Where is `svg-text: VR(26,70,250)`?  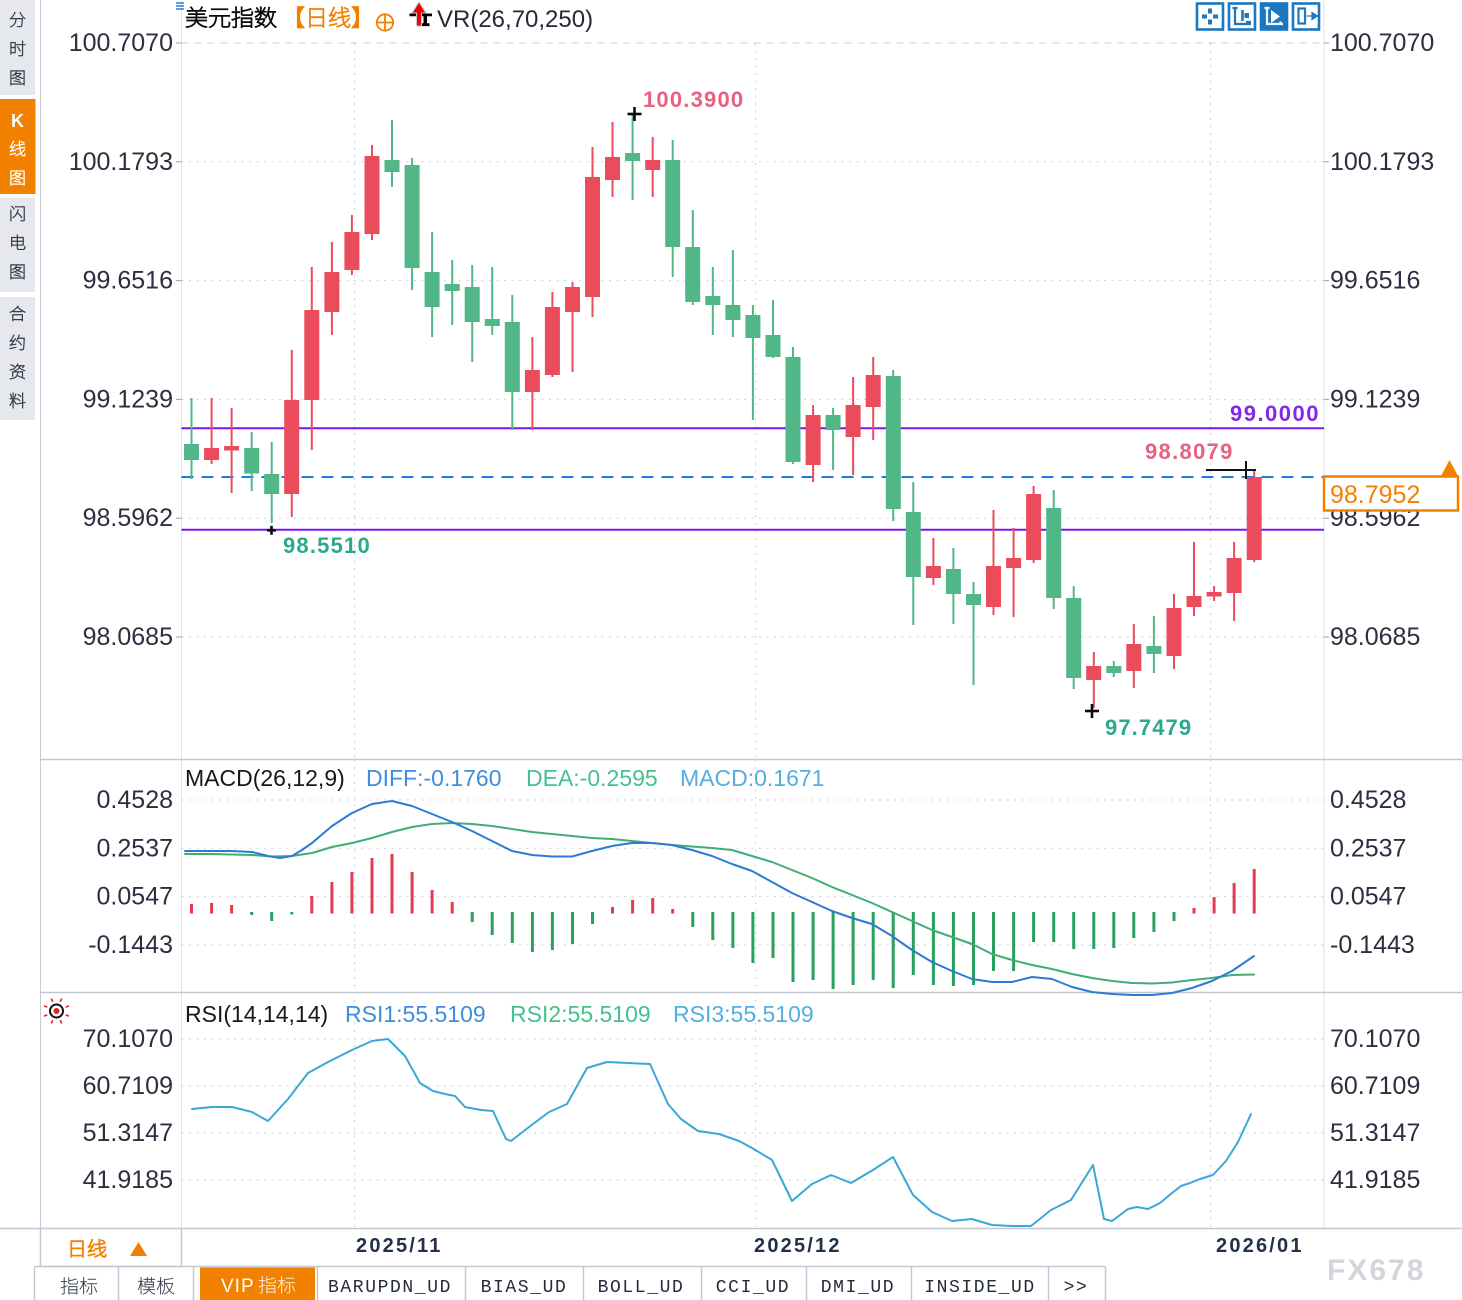
svg-text: VR(26,70,250) is located at coordinates (515, 19).